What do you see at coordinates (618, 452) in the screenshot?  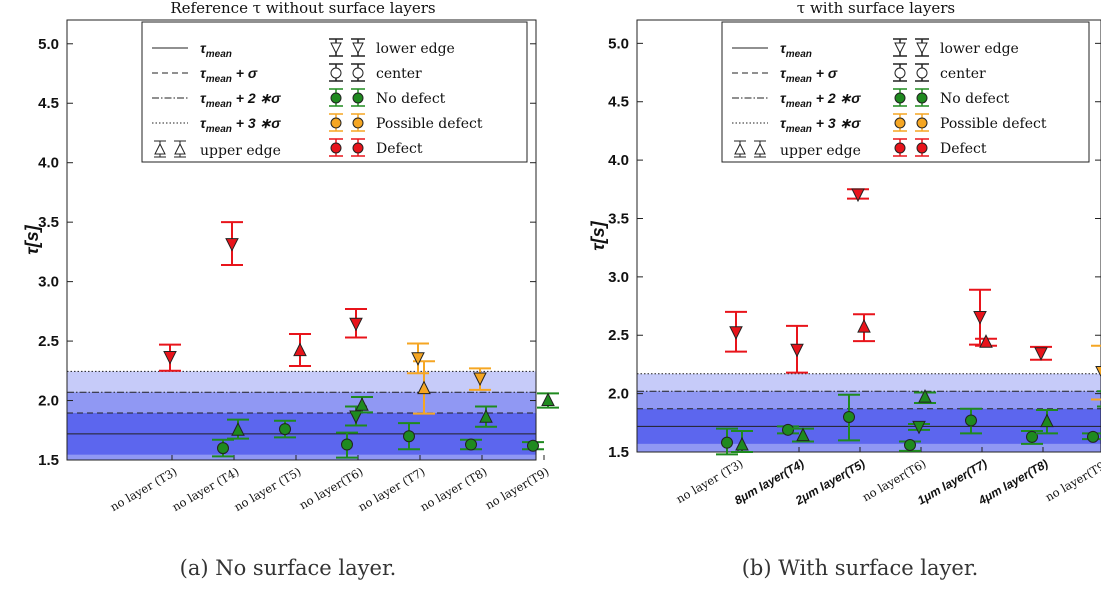 I see `y-tick-label: 1.5` at bounding box center [618, 452].